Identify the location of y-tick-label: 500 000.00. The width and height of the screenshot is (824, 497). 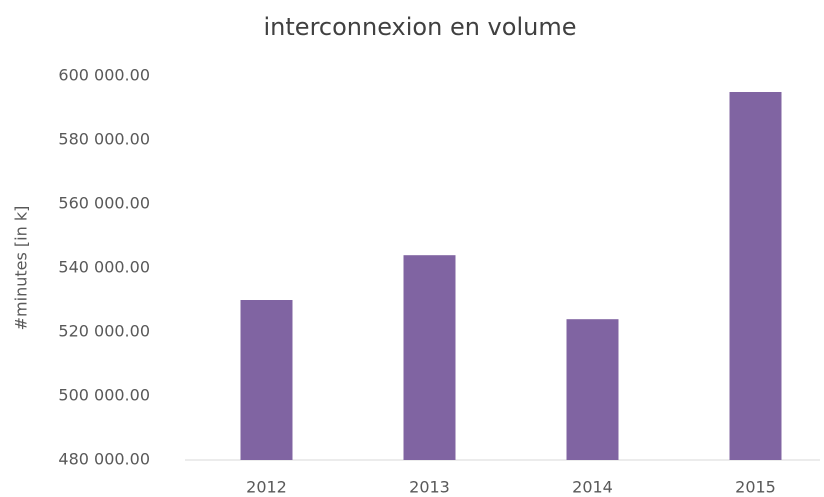
(104, 395).